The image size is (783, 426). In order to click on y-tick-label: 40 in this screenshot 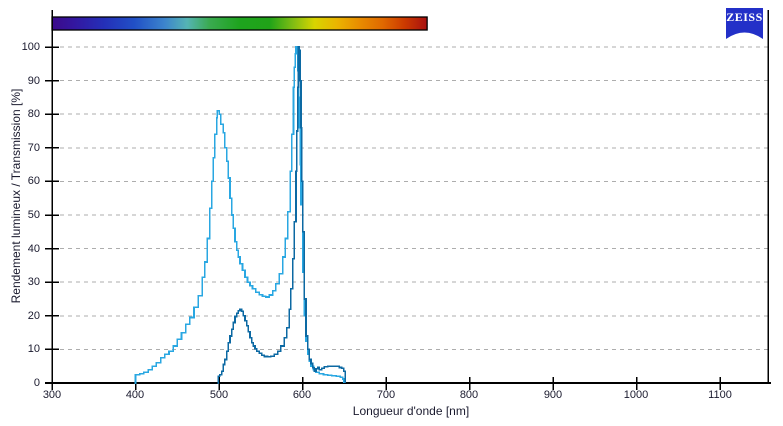, I will do `click(33, 249)`.